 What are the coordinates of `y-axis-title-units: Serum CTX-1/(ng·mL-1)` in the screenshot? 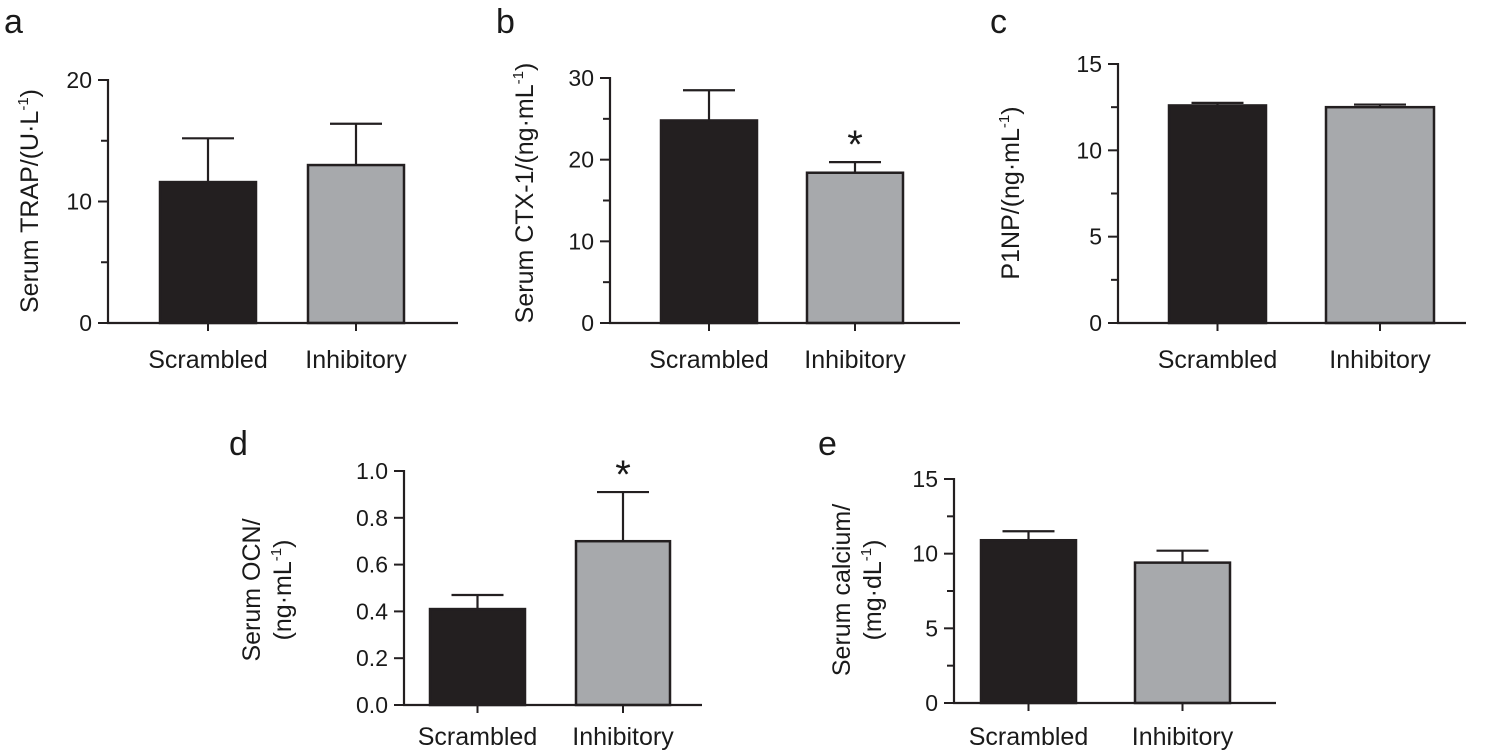 It's located at (524, 193).